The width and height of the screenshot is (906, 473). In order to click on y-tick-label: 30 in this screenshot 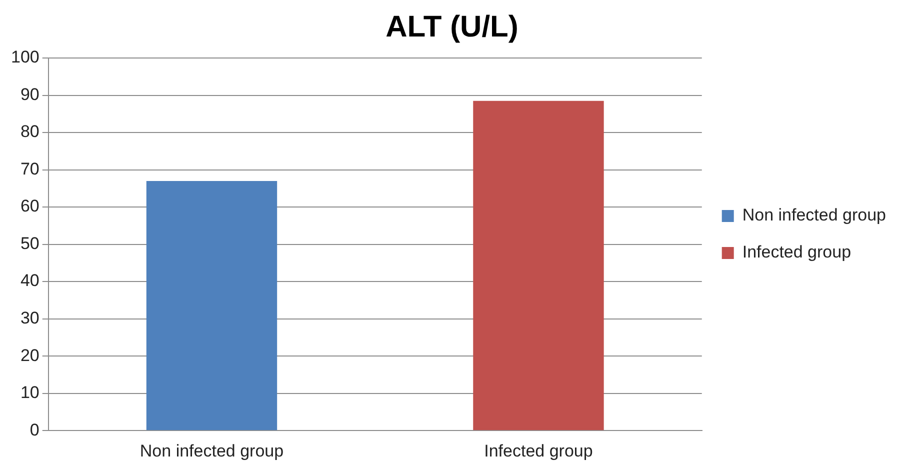, I will do `click(30, 318)`.